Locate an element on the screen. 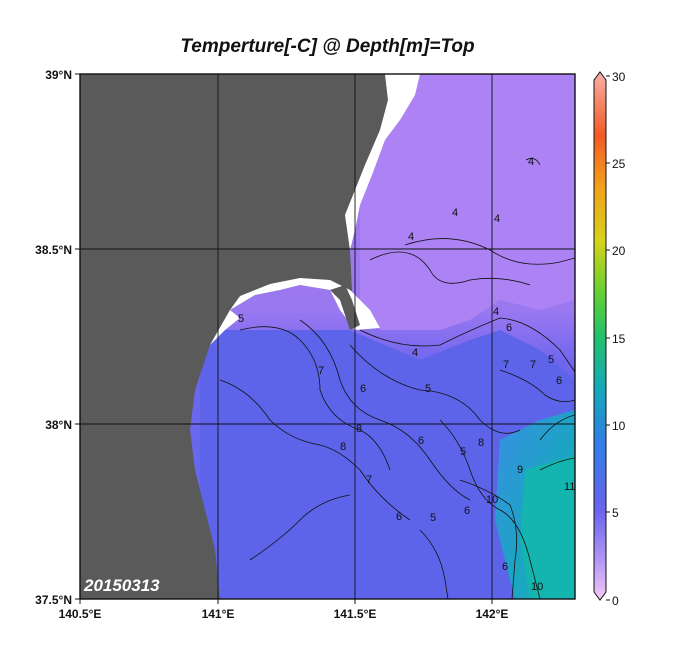 The image size is (684, 660). colorbar: 30 25 20 15 10 5 0 is located at coordinates (609, 339).